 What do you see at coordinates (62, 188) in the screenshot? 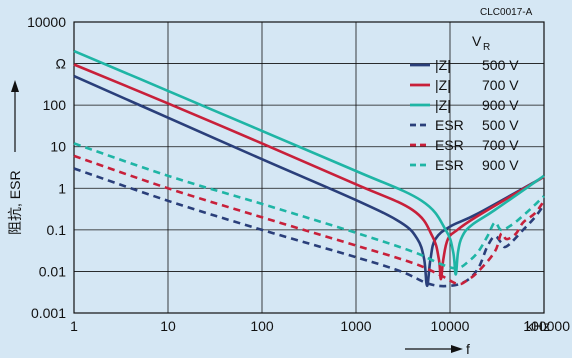
I see `y-tick-label: 1` at bounding box center [62, 188].